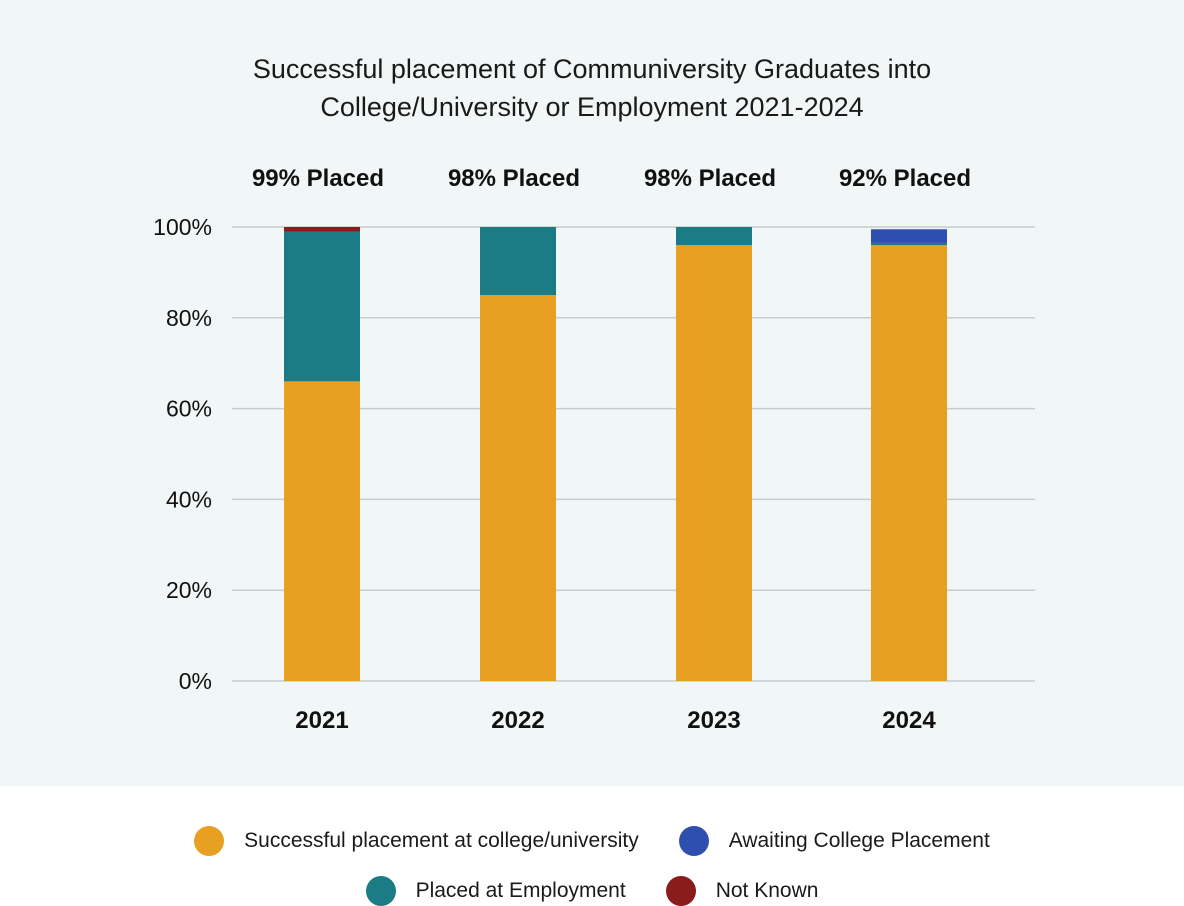 The width and height of the screenshot is (1184, 906). I want to click on bar-segment-2024-s1, so click(909, 244).